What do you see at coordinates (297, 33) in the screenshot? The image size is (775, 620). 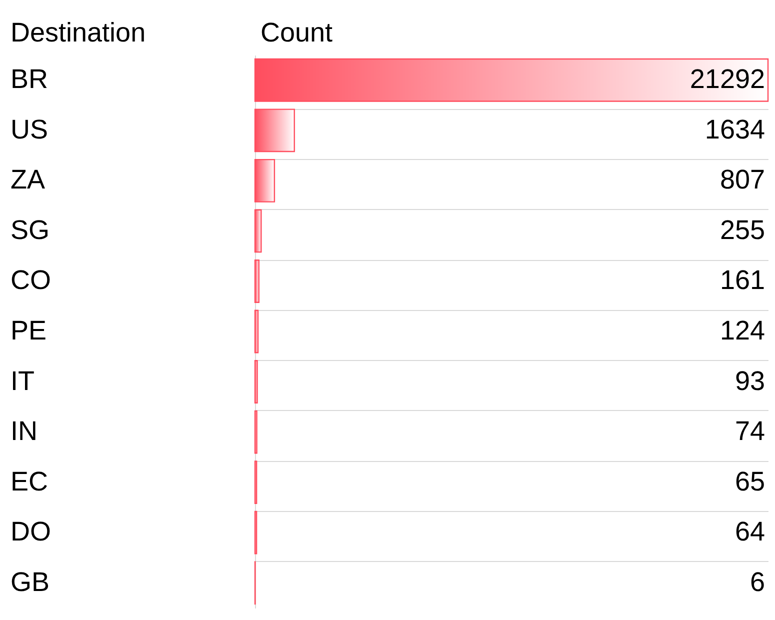 I see `x-axis-title: Count` at bounding box center [297, 33].